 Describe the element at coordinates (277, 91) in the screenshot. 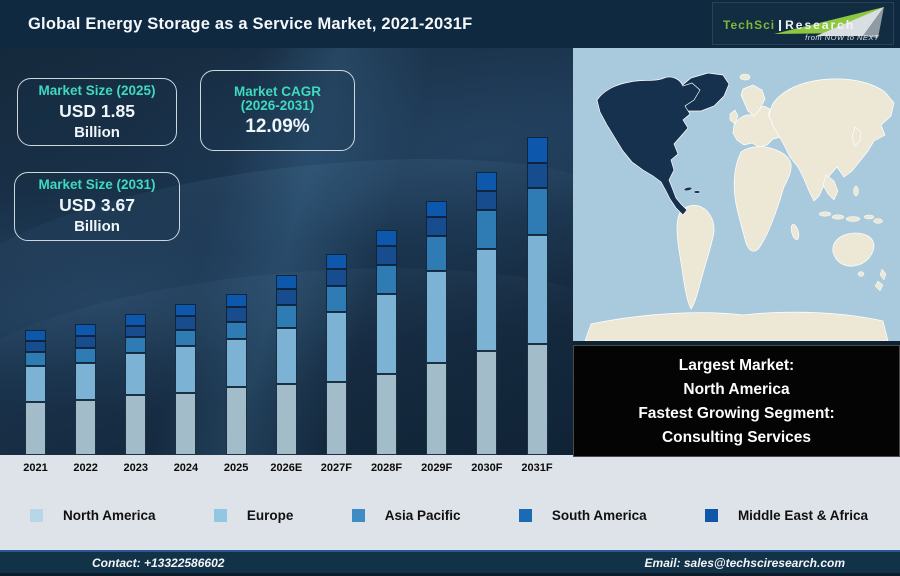

I see `market-cagr-label-line1: Market CAGR` at that location.